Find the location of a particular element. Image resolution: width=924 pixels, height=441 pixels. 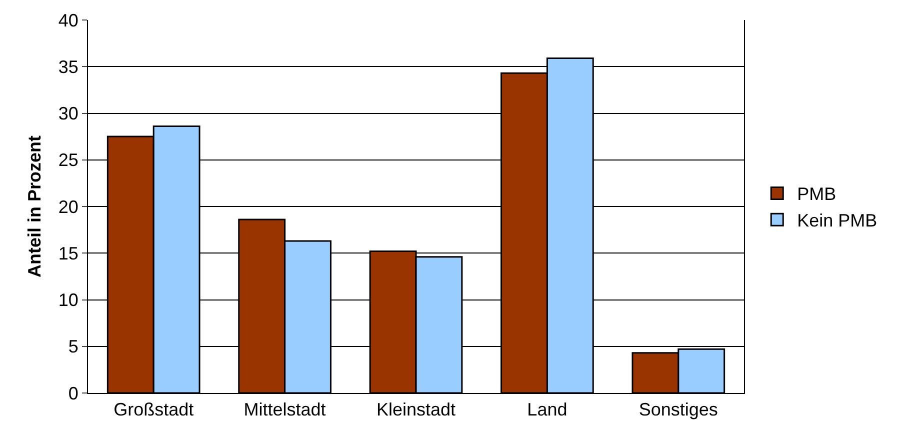

y-tick-label: 20 is located at coordinates (68, 206).